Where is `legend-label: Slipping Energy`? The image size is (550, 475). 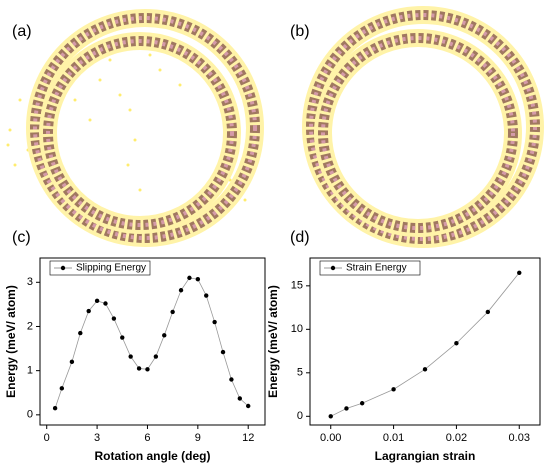 legend-label: Slipping Energy is located at coordinates (111, 268).